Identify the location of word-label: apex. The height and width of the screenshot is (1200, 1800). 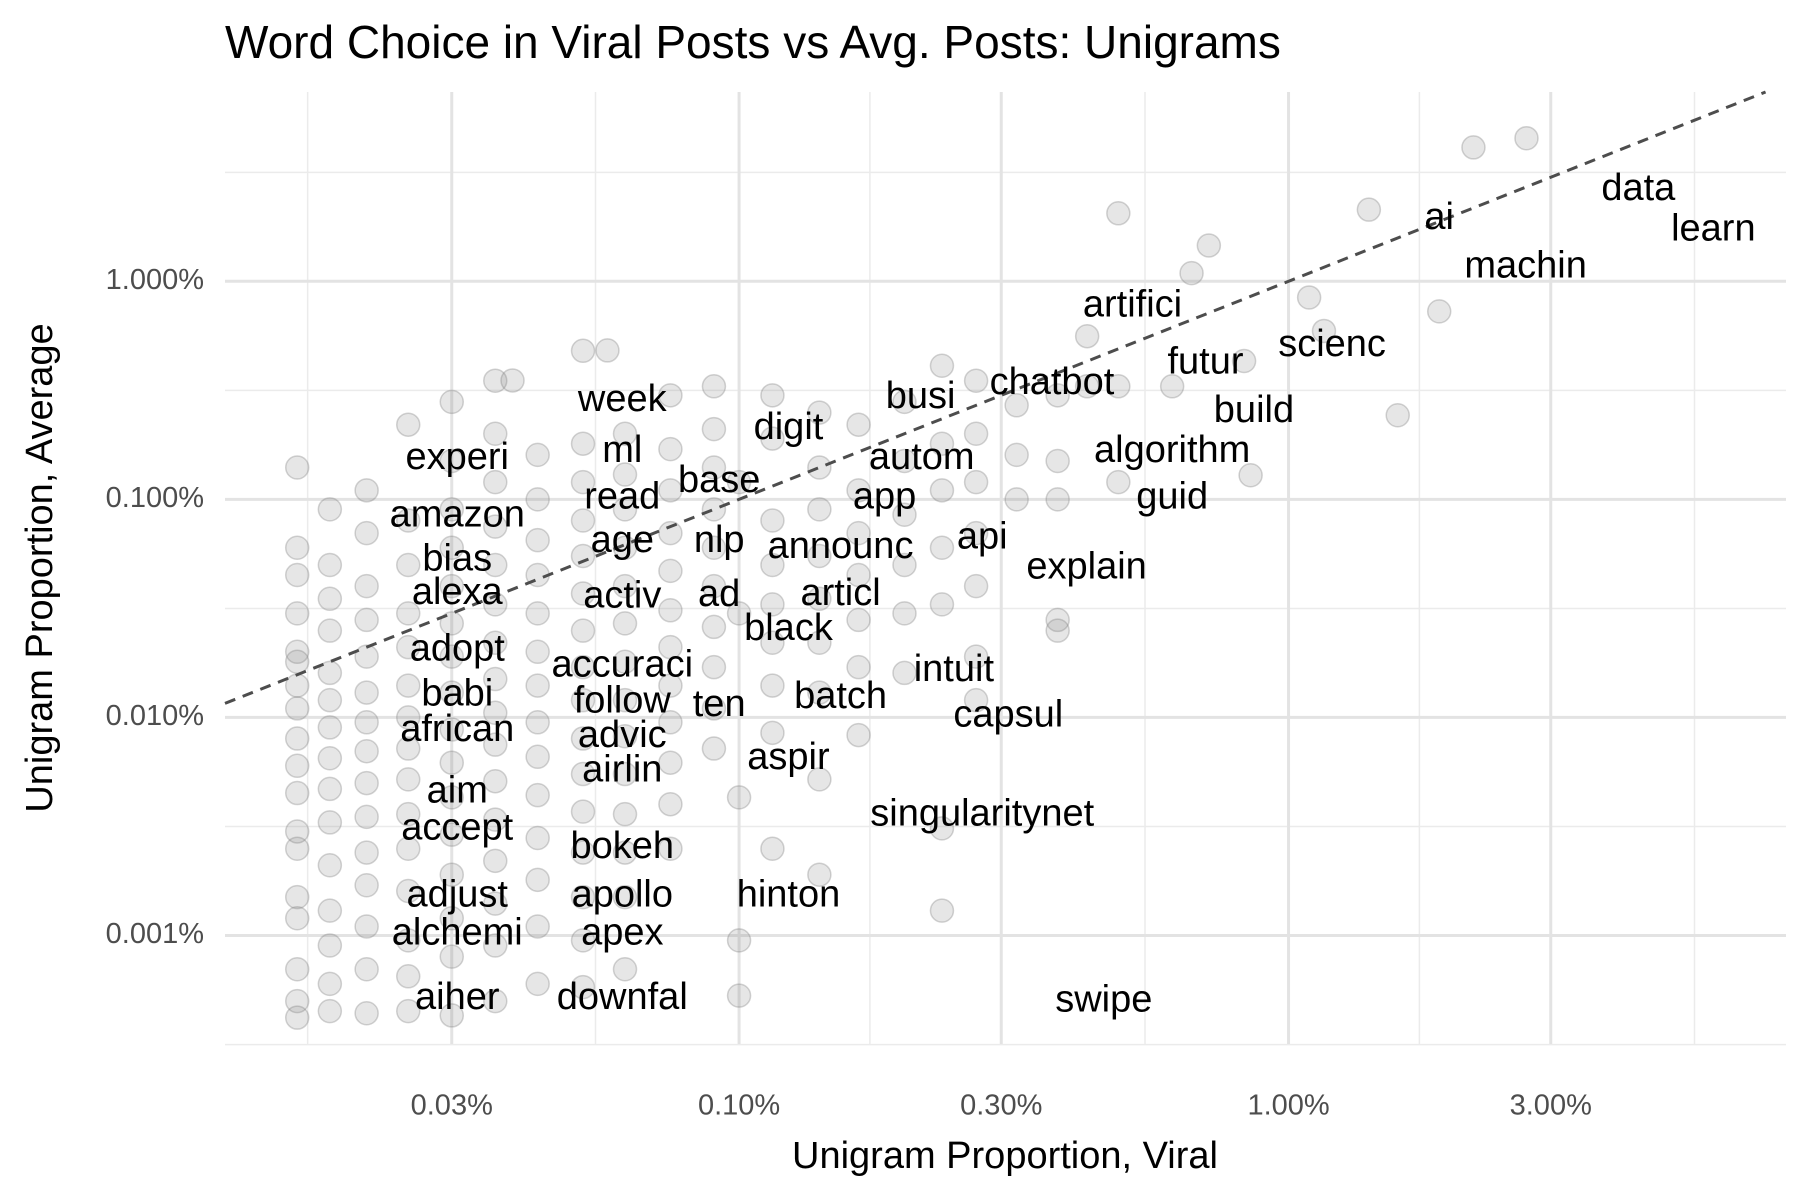
(622, 933).